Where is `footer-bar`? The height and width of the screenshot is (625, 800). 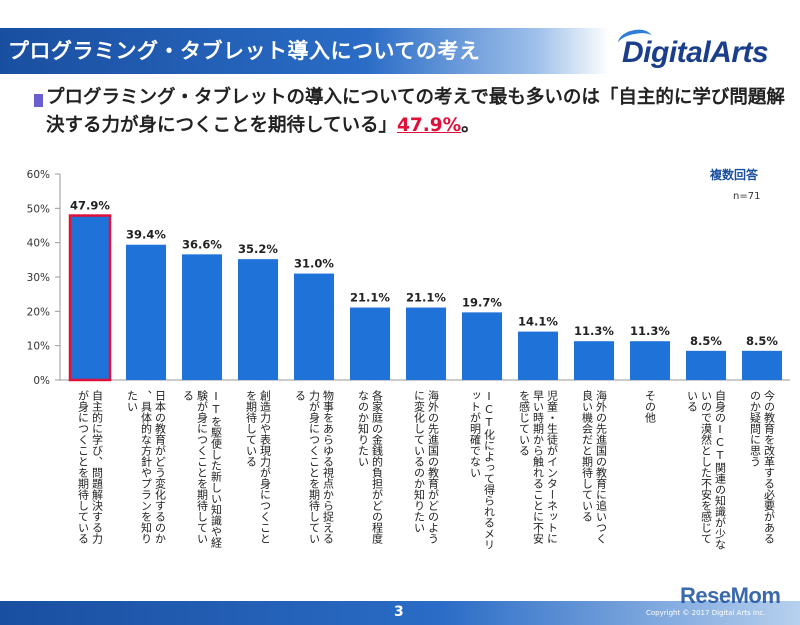 footer-bar is located at coordinates (400, 613).